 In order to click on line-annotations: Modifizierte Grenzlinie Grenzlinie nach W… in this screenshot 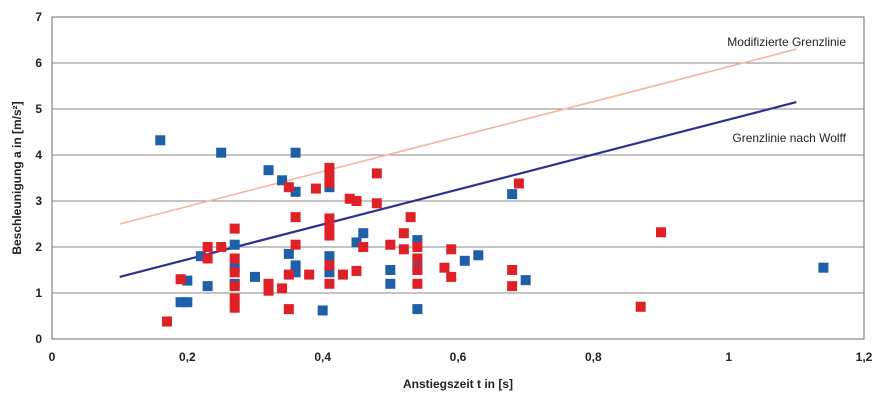, I will do `click(786, 90)`.